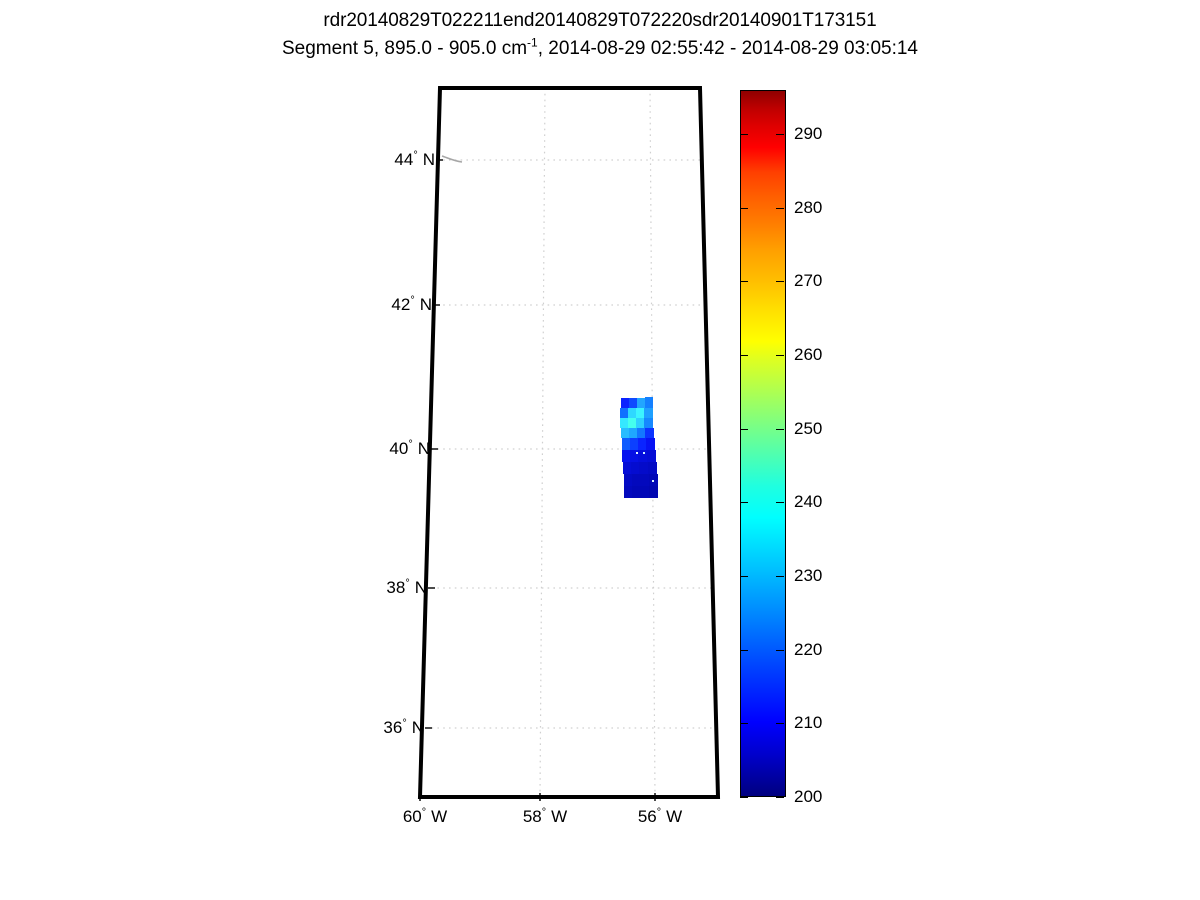 The image size is (1200, 900). I want to click on colorbar-label-290: 290, so click(808, 133).